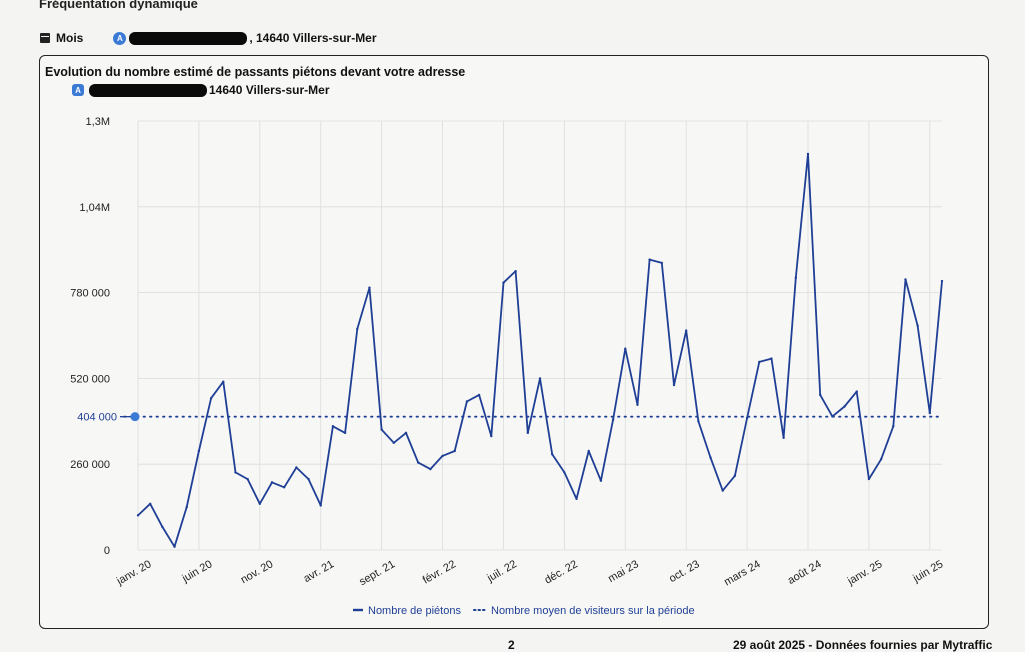 This screenshot has width=1025, height=652. I want to click on x-tick-label: mars 24, so click(742, 573).